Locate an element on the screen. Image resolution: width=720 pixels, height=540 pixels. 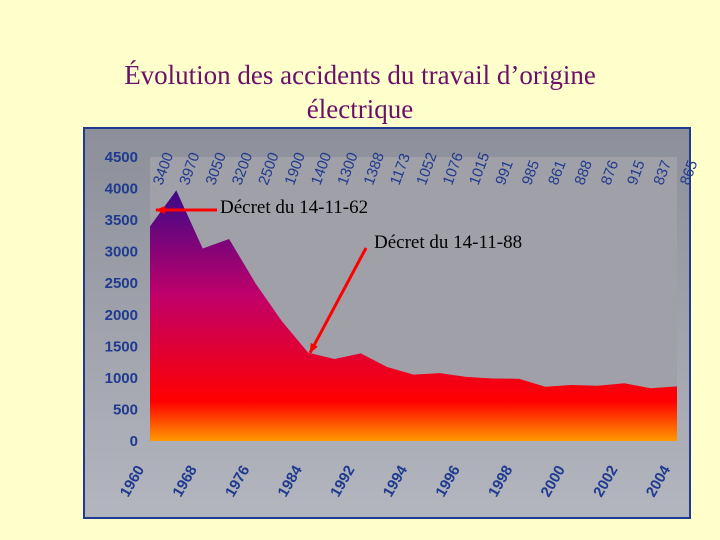
y-tick-label: 2000 is located at coordinates (121, 315).